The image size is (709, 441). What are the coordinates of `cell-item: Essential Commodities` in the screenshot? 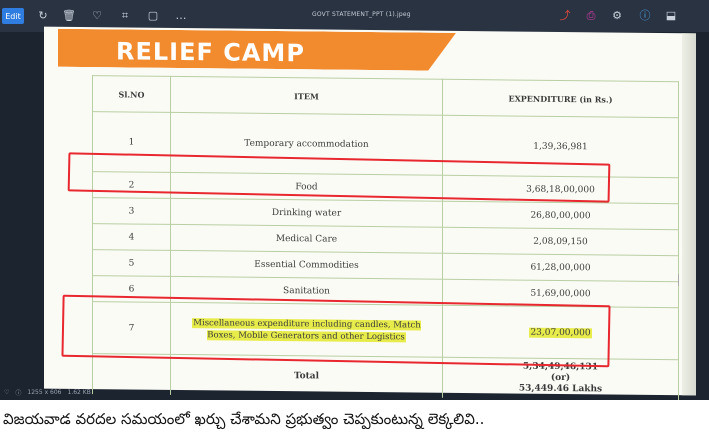 It's located at (306, 265).